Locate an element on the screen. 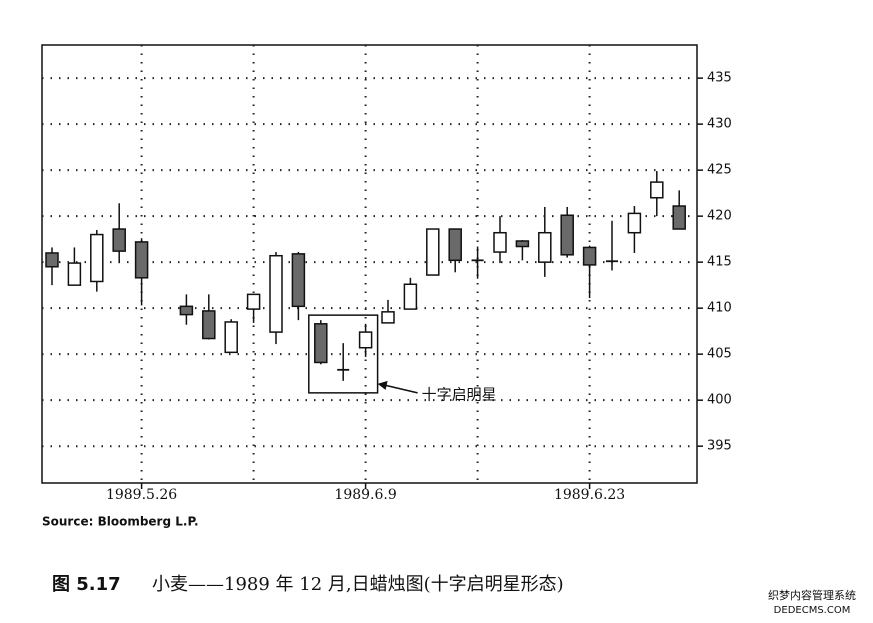 The image size is (873, 623). watermark: 织梦内容管理系统 is located at coordinates (812, 595).